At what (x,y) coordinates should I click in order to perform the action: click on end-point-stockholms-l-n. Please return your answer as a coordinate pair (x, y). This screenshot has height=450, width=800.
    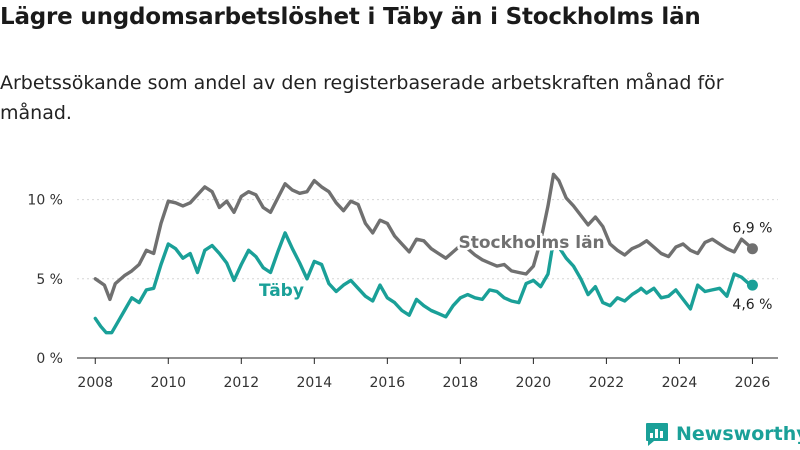
    Looking at the image, I should click on (752, 249).